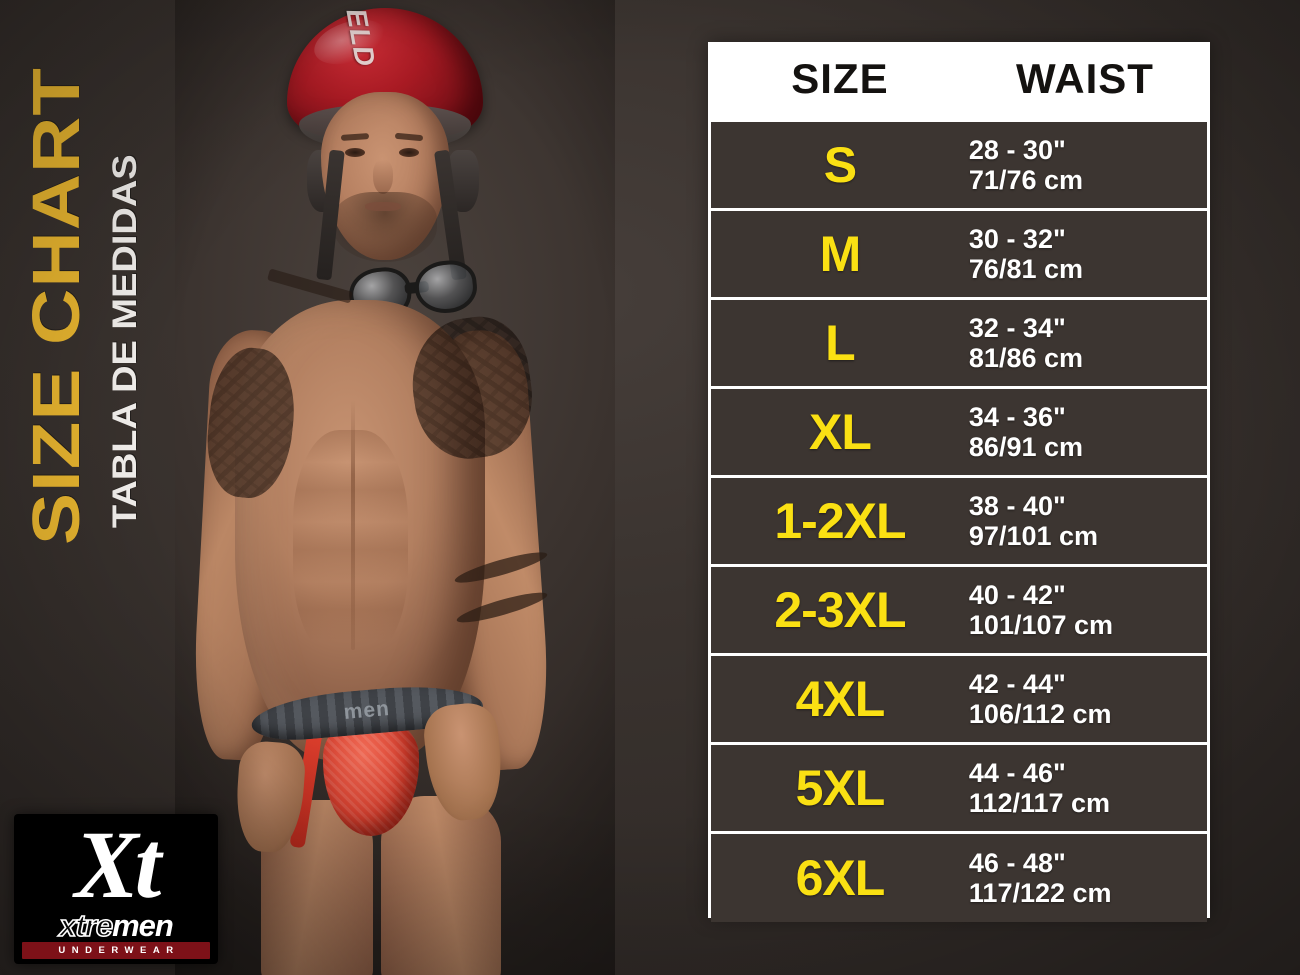  I want to click on table-row: 4XL 42 - 44" 106/112 cm, so click(959, 698).